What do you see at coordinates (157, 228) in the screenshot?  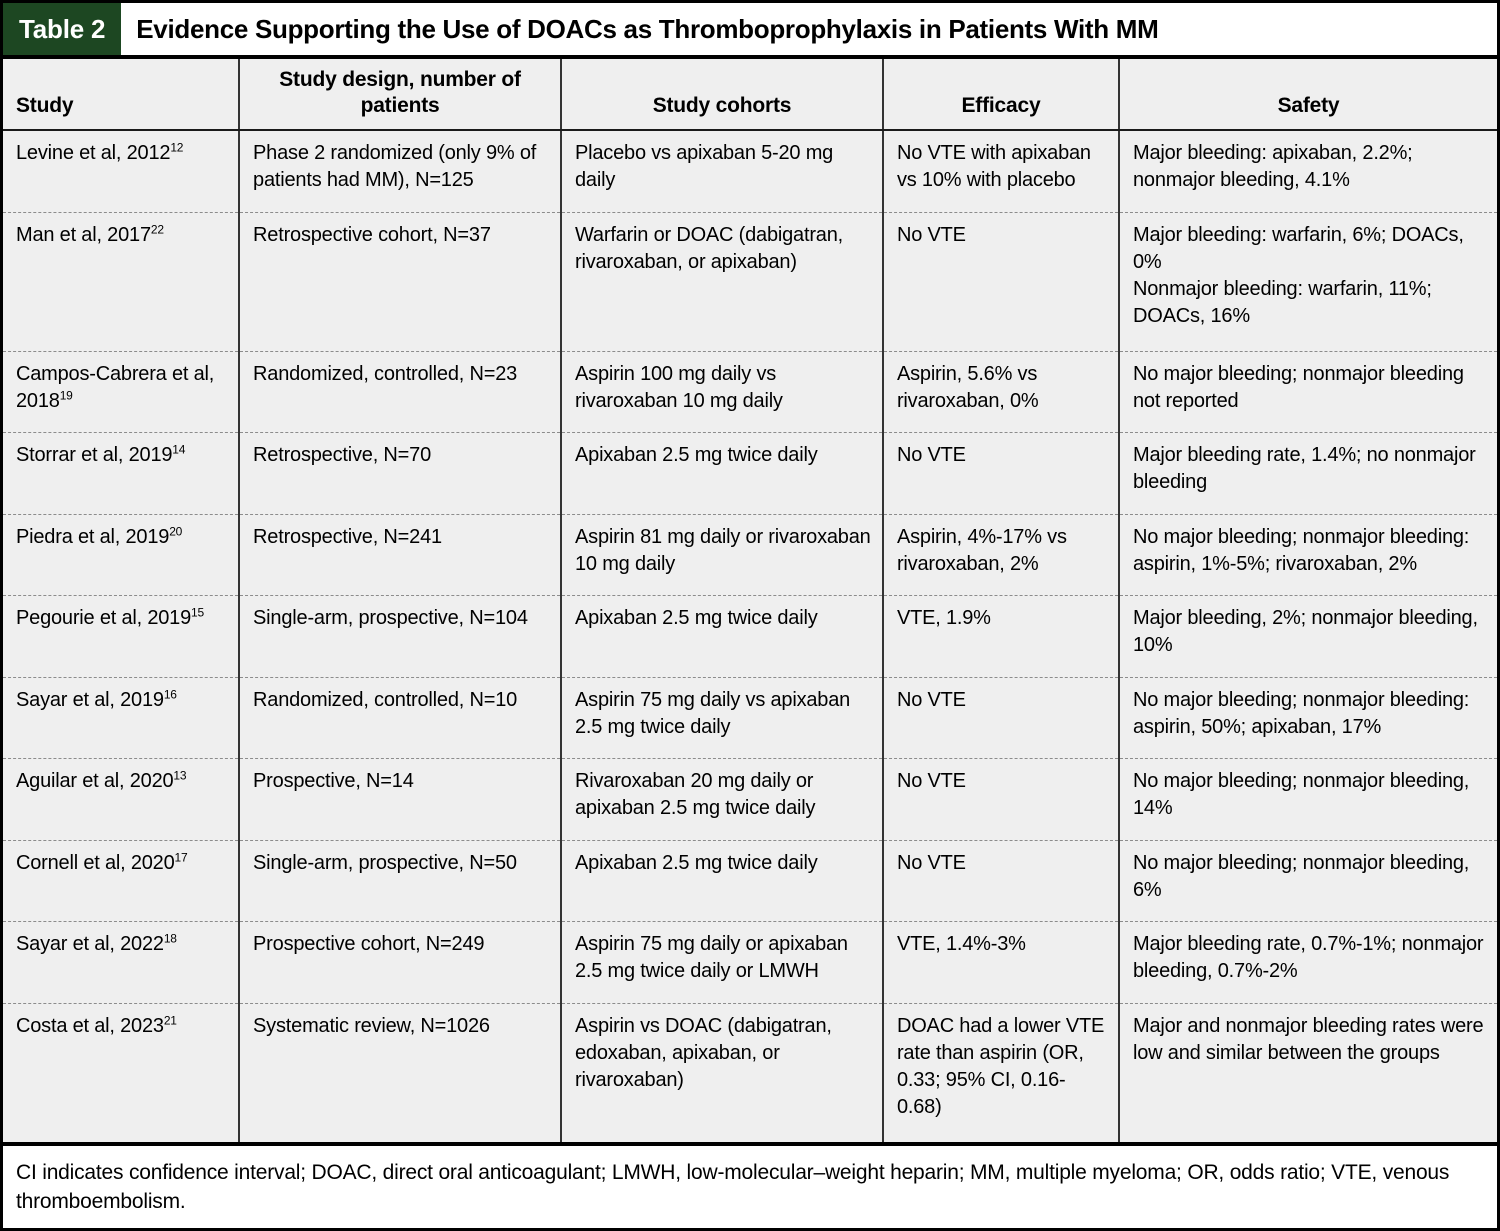 I see `reference-number: 22` at bounding box center [157, 228].